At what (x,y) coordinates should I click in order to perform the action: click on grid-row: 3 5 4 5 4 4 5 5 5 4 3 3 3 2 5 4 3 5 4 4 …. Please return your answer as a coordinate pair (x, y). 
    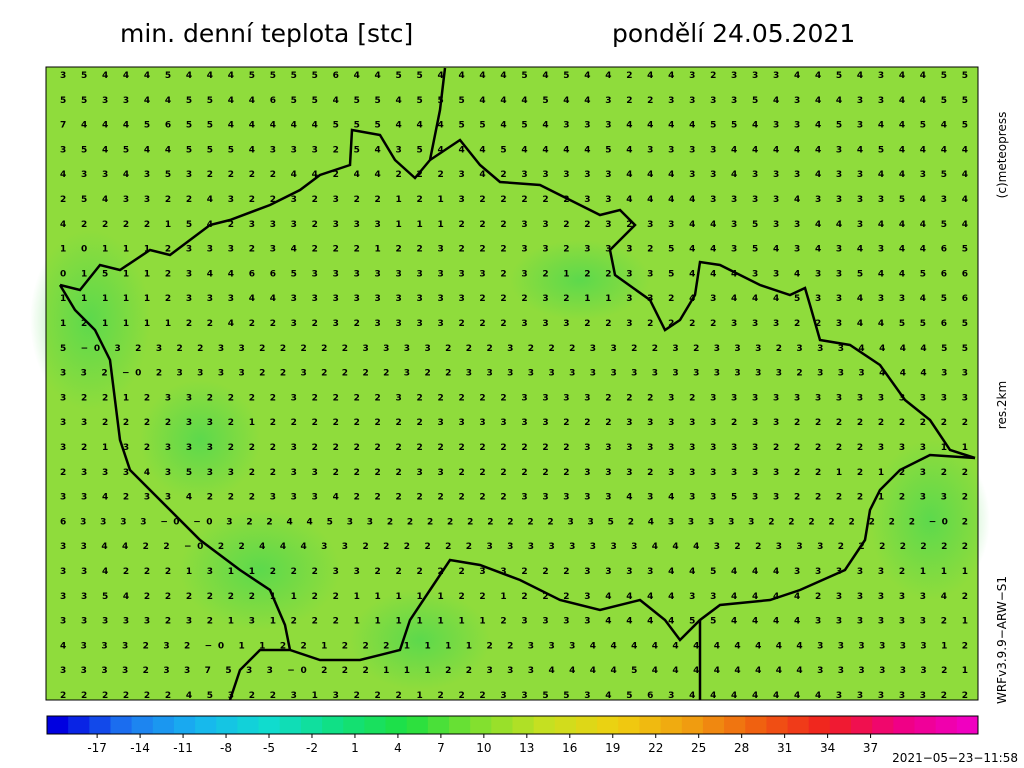
    Looking at the image, I should click on (514, 150).